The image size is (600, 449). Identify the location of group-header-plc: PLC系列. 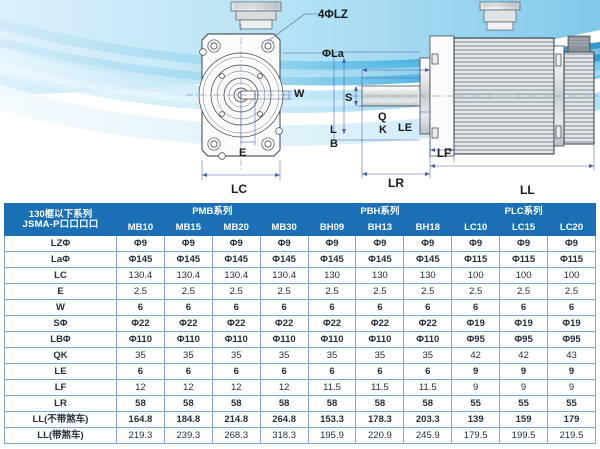
(523, 211).